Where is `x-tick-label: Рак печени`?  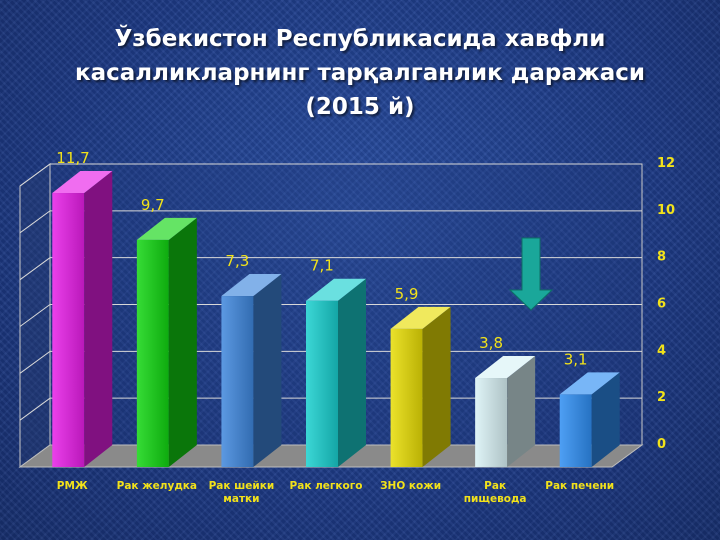
x-tick-label: Рак печени is located at coordinates (579, 486).